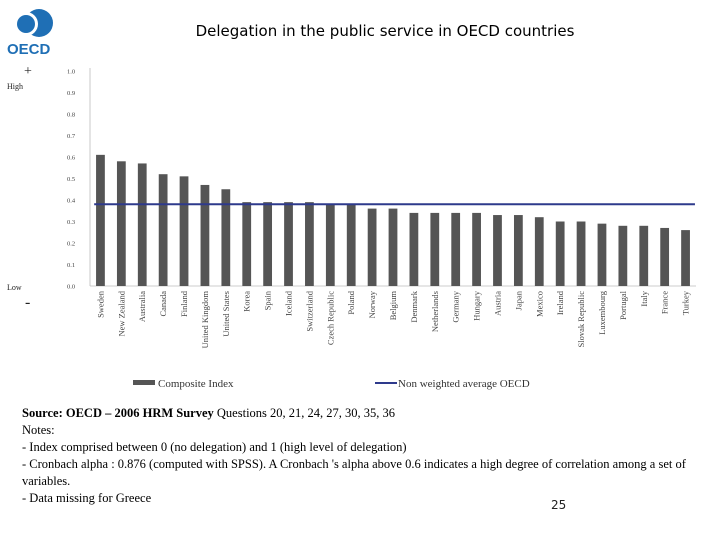 The height and width of the screenshot is (540, 720). Describe the element at coordinates (393, 306) in the screenshot. I see `x-tick-label: Belgium` at that location.